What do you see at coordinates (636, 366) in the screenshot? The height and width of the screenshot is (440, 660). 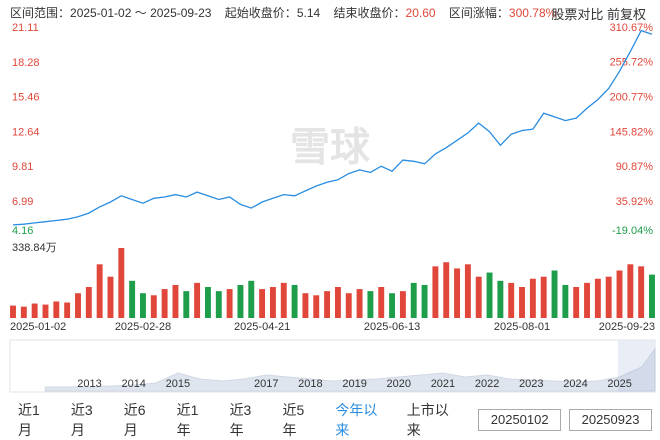 I see `navigator-window` at bounding box center [636, 366].